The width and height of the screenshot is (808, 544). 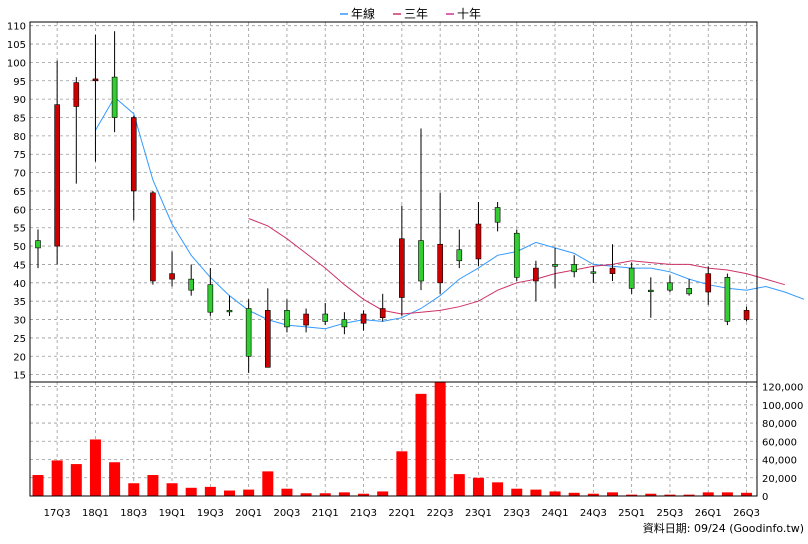 What do you see at coordinates (19, 100) in the screenshot?
I see `price-tick-label: 90` at bounding box center [19, 100].